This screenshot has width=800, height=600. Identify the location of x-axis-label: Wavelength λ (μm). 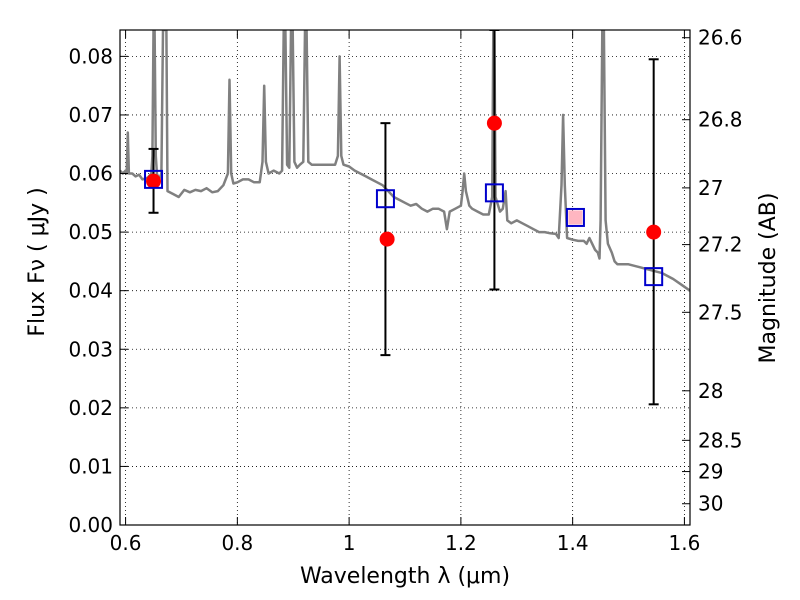
(405, 576).